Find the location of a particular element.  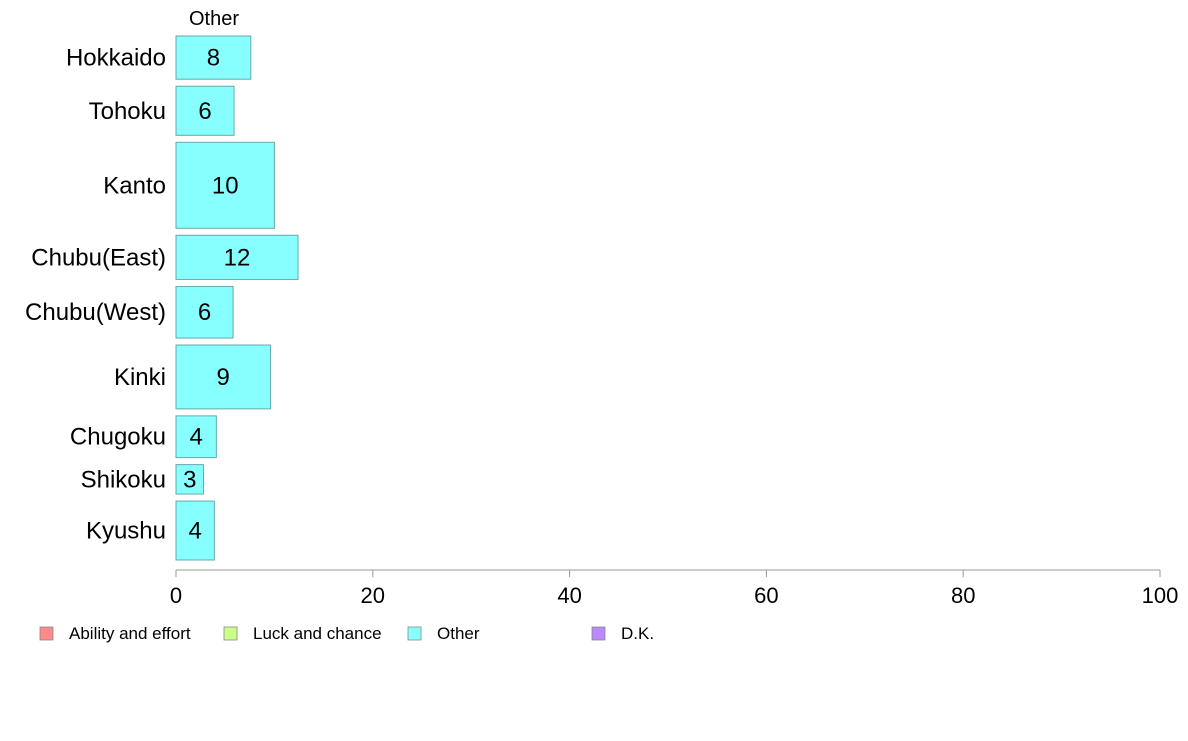

bar-tohoku is located at coordinates (205, 110).